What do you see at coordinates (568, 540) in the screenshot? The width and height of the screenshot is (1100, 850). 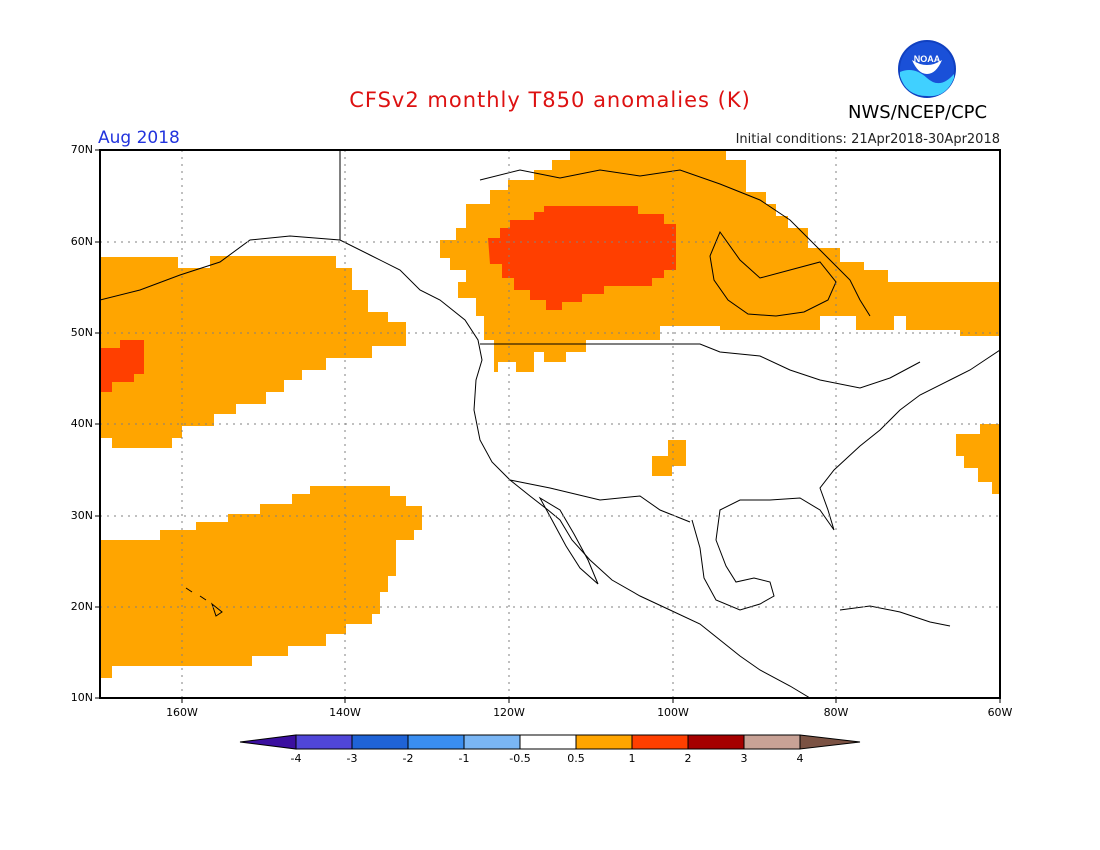 I see `coastline-baja` at bounding box center [568, 540].